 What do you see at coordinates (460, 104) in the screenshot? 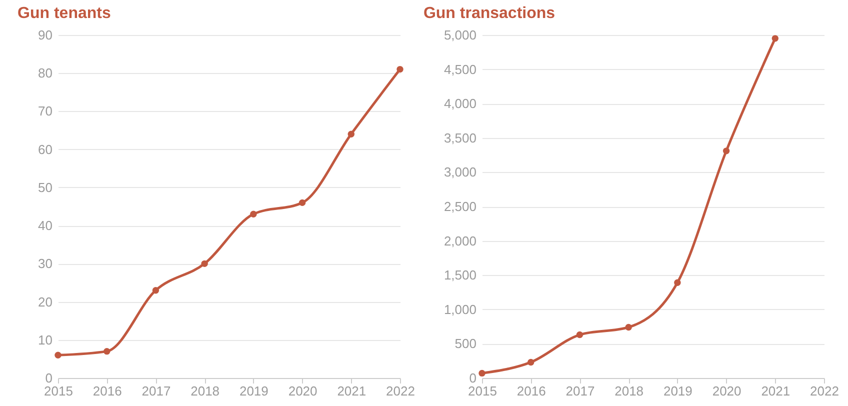
I see `y-tick-label: 4,000` at bounding box center [460, 104].